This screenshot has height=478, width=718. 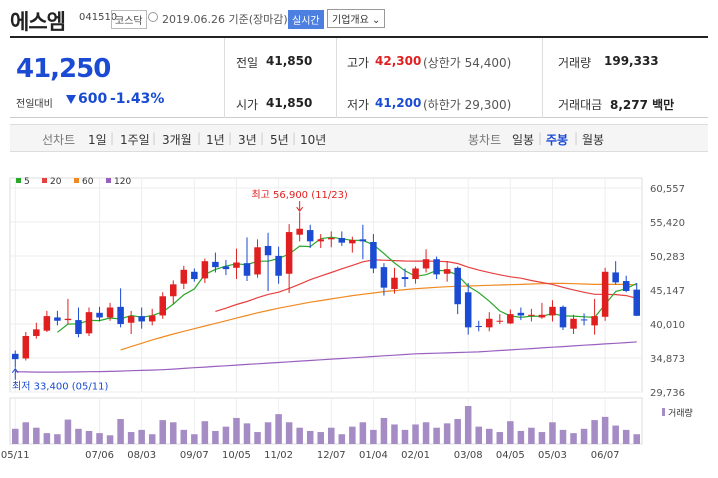 I want to click on open-value: 41,850, so click(x=289, y=103).